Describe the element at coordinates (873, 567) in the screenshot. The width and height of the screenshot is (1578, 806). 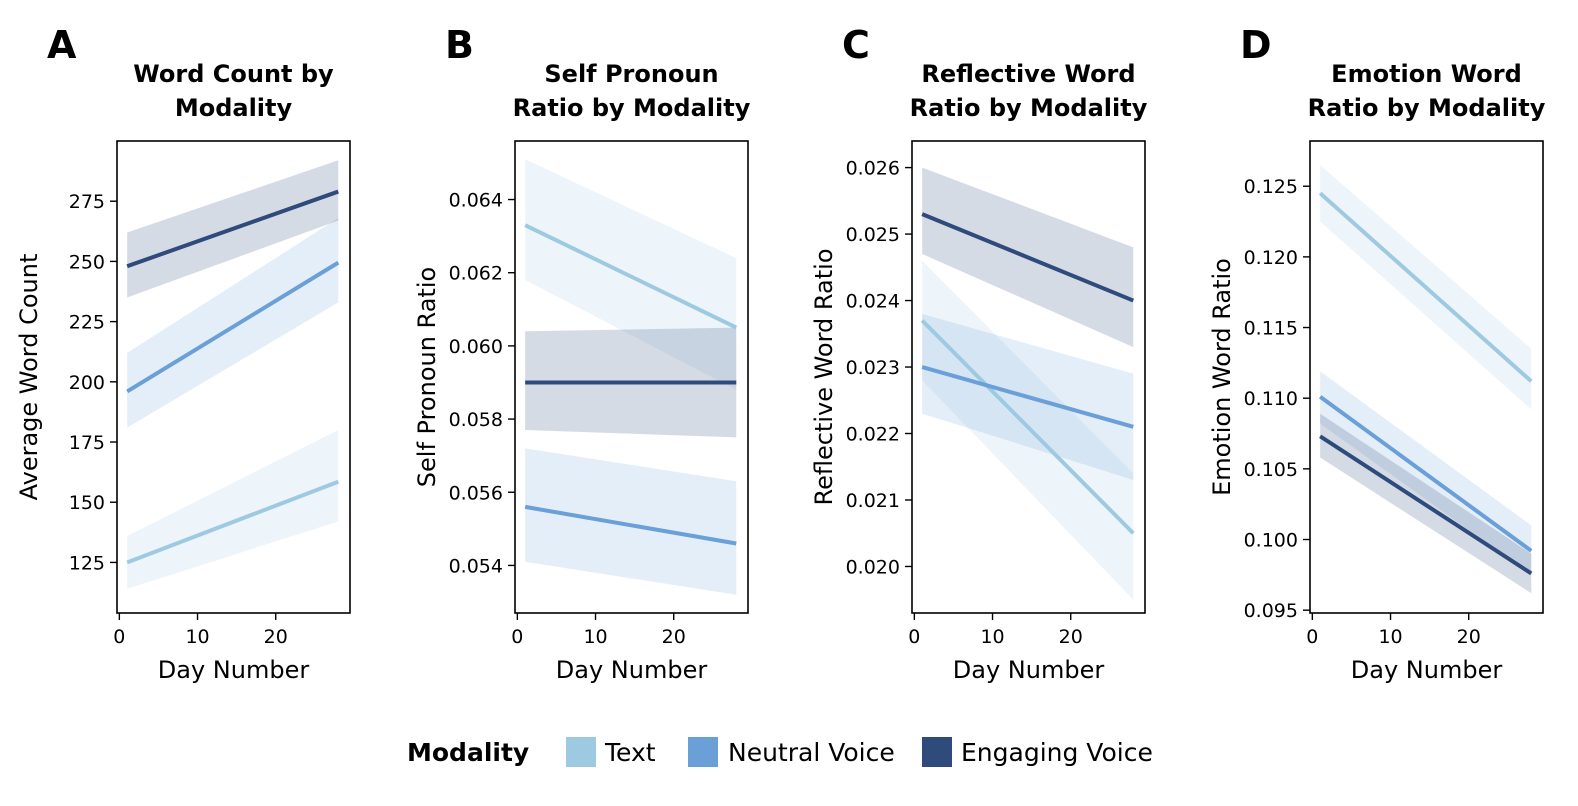
I see `panel-c-ytick-label: 0.020` at that location.